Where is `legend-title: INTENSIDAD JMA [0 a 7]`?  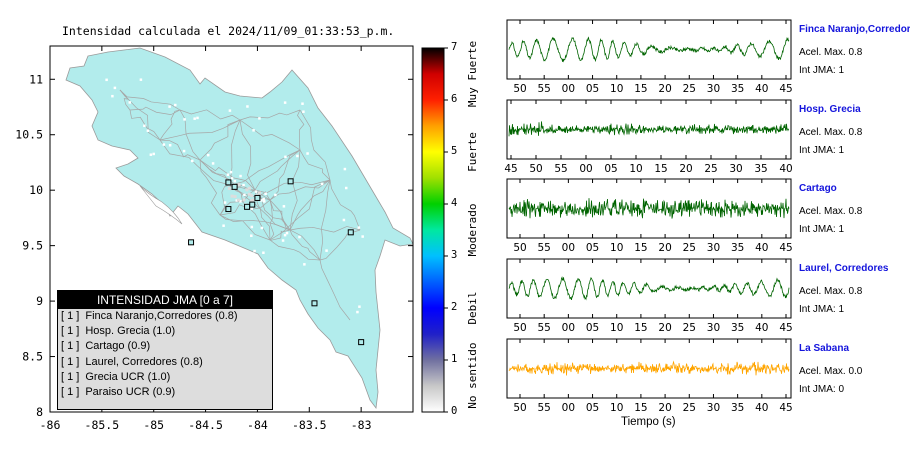 legend-title: INTENSIDAD JMA [0 a 7] is located at coordinates (165, 300).